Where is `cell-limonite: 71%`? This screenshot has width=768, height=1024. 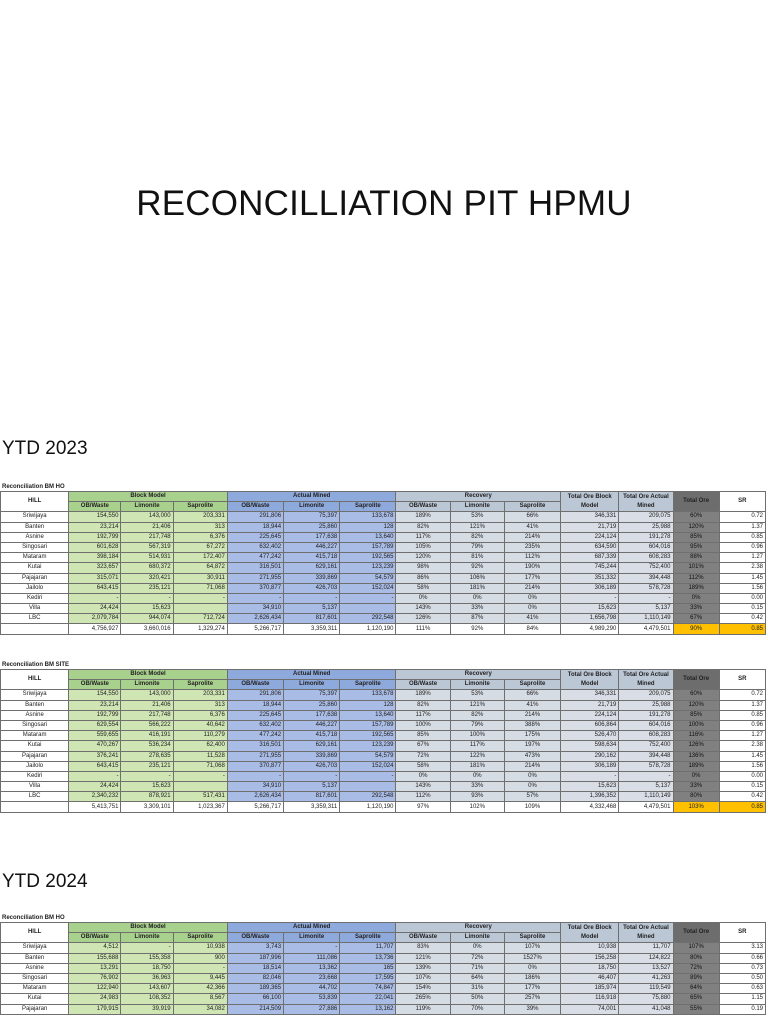 cell-limonite: 71% is located at coordinates (477, 968).